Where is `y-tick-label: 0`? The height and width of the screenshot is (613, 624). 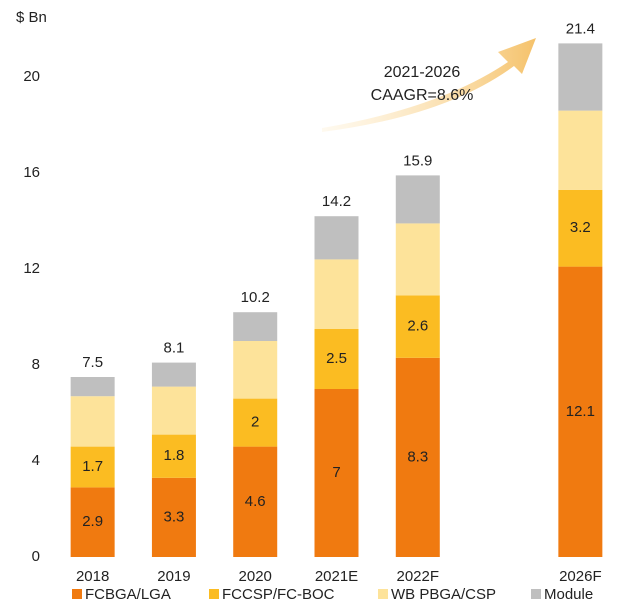 y-tick-label: 0 is located at coordinates (36, 556).